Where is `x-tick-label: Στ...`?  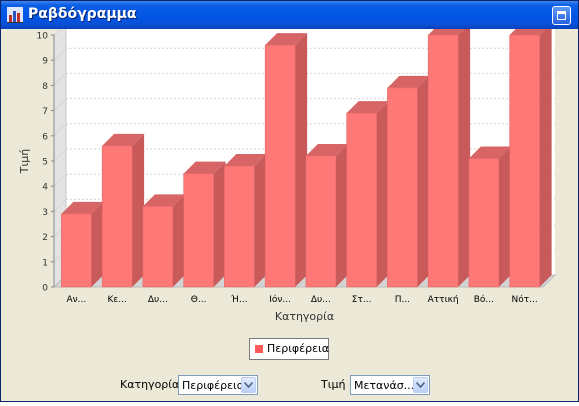
x-tick-label: Στ... is located at coordinates (362, 300).